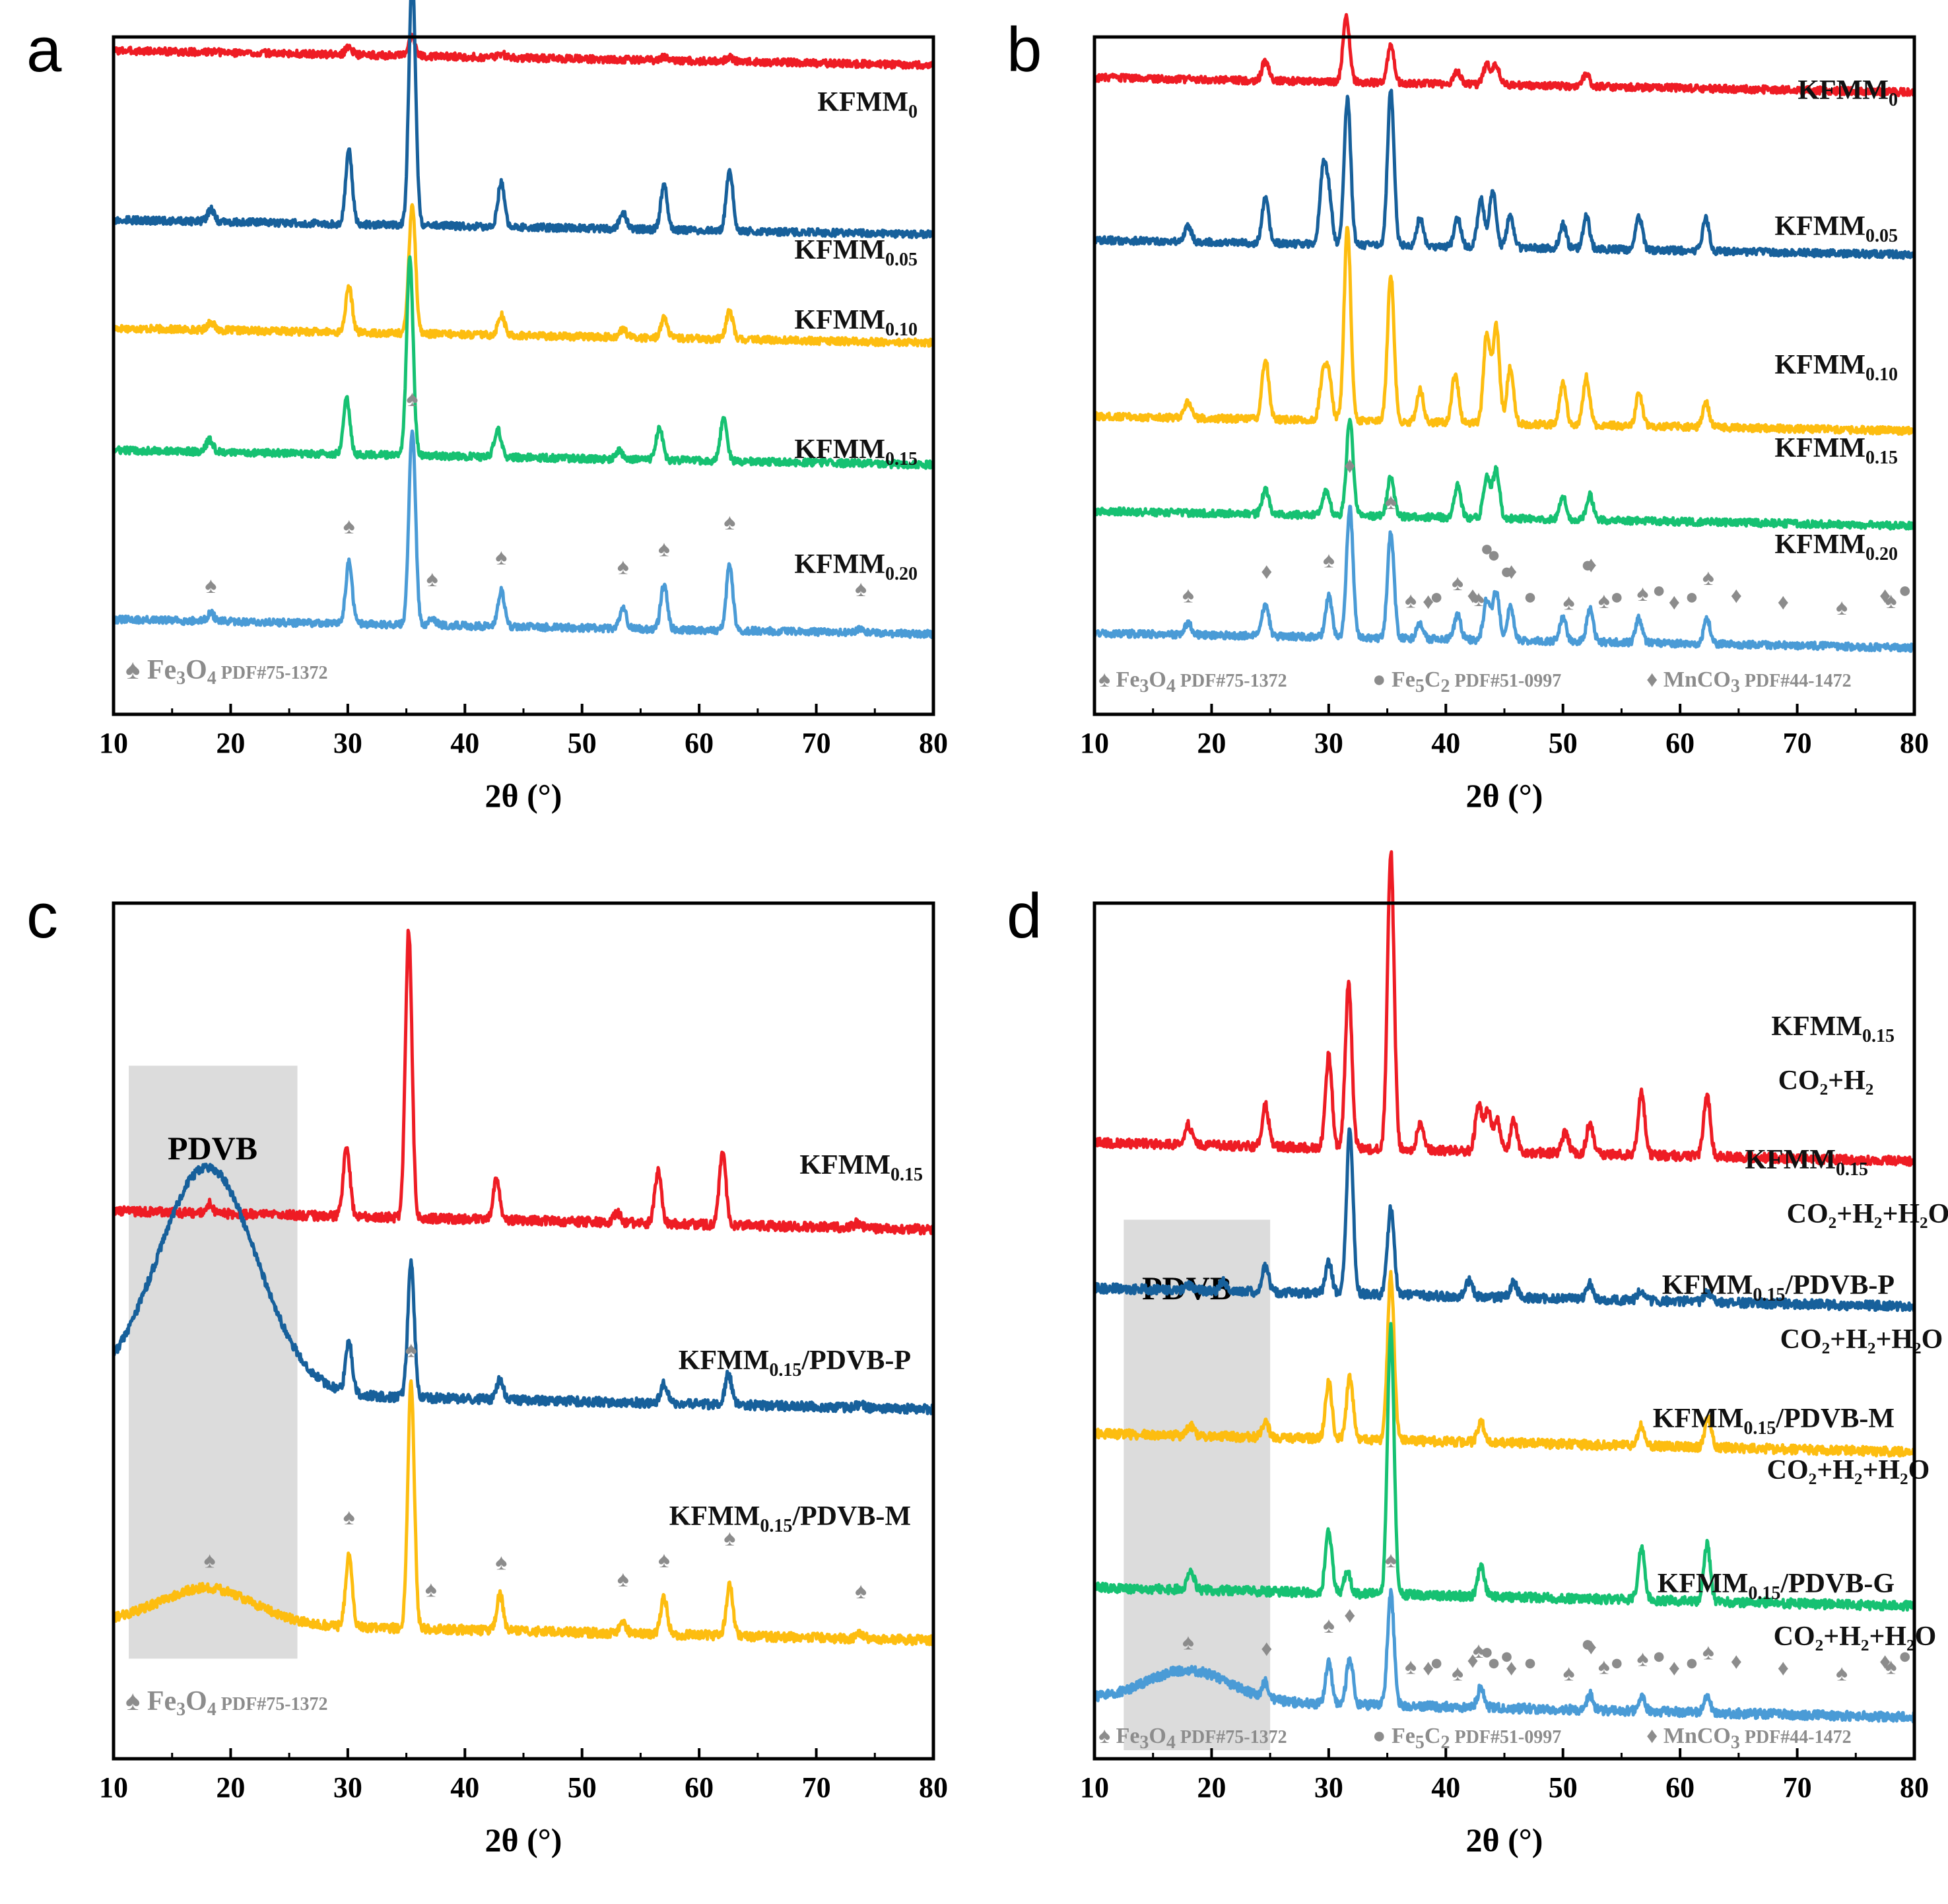 The width and height of the screenshot is (1948, 1904). I want to click on trace-label: KFMM0.15/PDVB-P, so click(1778, 1287).